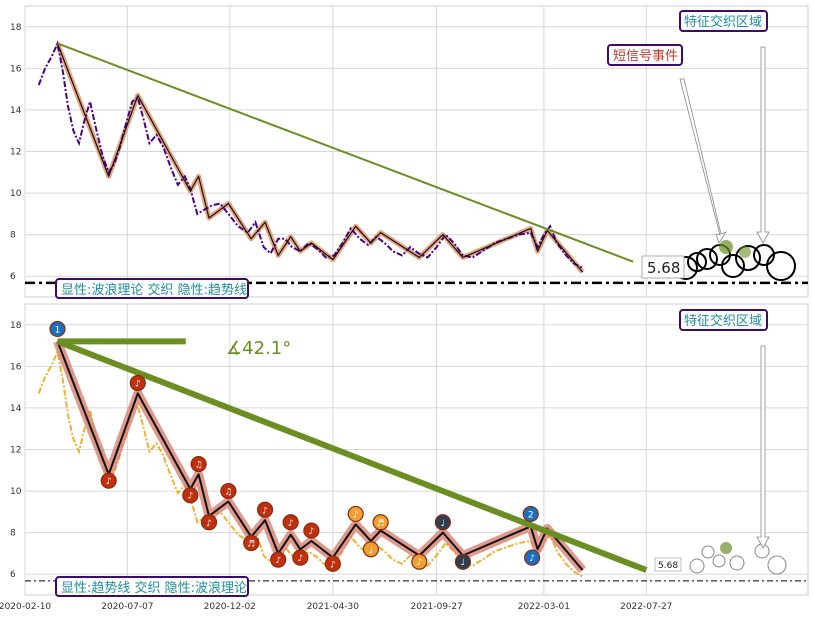 Image resolution: width=813 pixels, height=617 pixels. What do you see at coordinates (258, 348) in the screenshot?
I see `trend-angle-label: ∡42.1°` at bounding box center [258, 348].